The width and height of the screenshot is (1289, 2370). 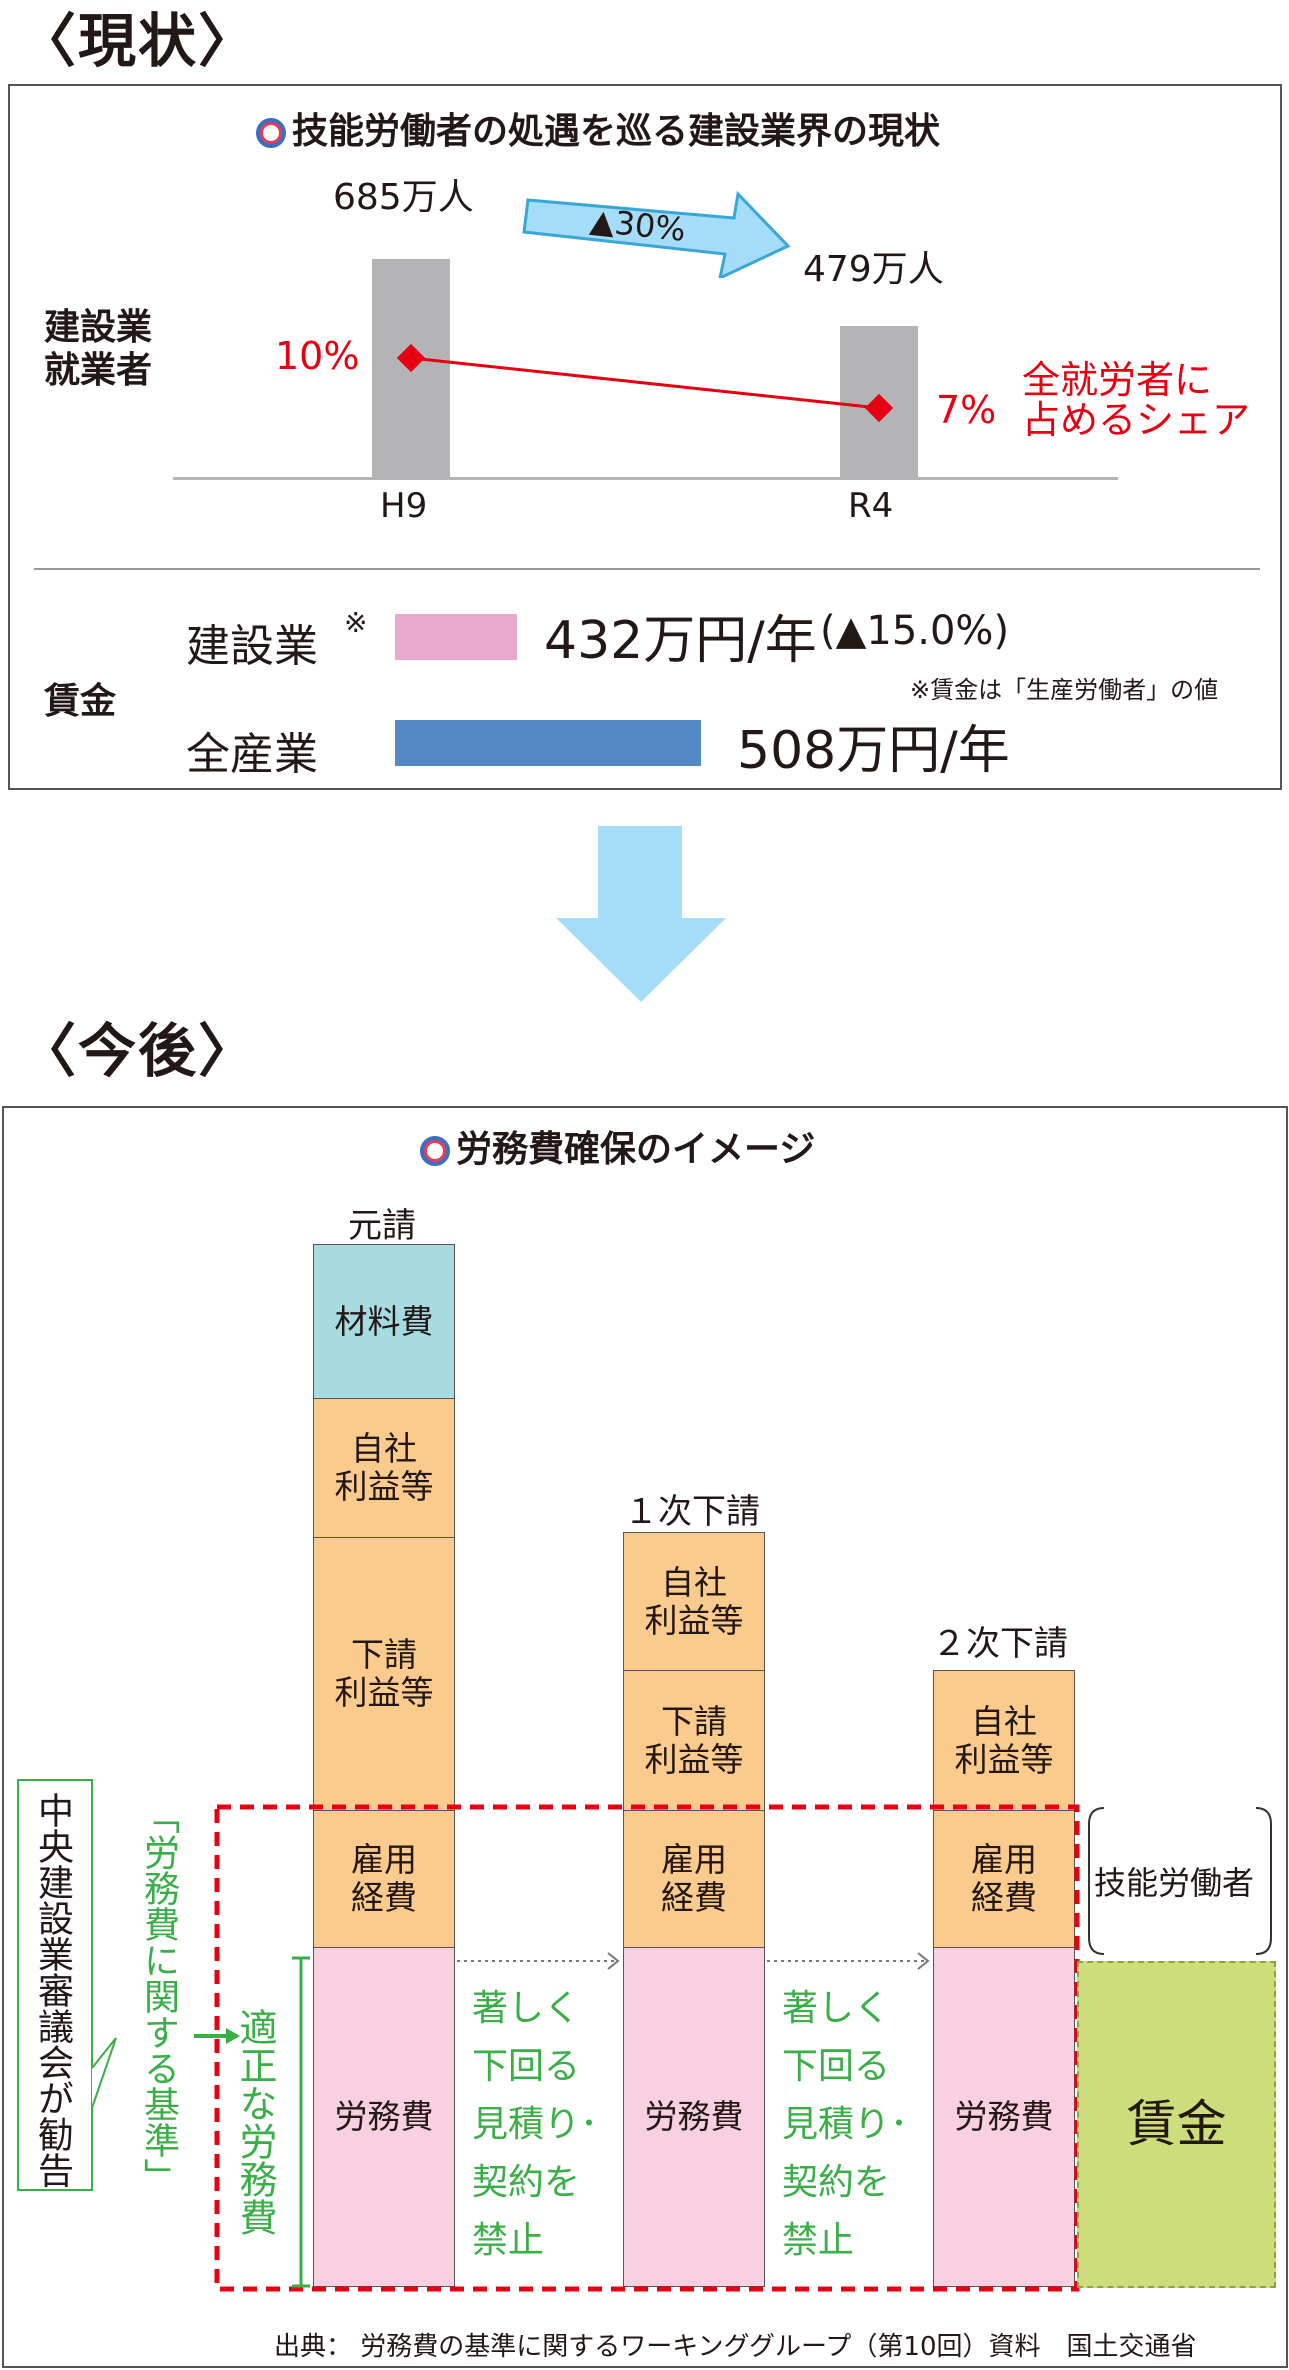 What do you see at coordinates (158, 1996) in the screenshot?
I see `labor-cost-standard: 「労務費に関する基準」` at bounding box center [158, 1996].